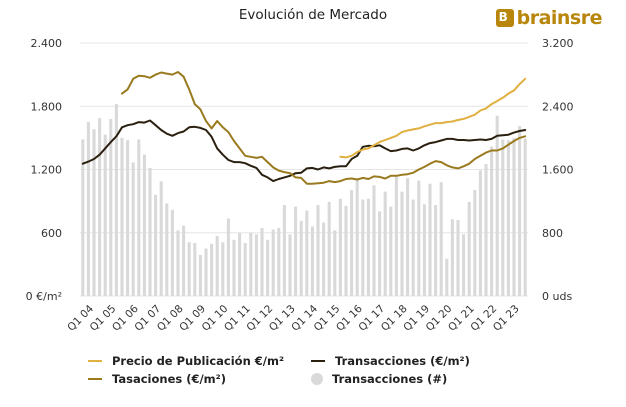 This screenshot has width=626, height=407. What do you see at coordinates (47, 43) in the screenshot?
I see `y-left-tick-label: 2.400` at bounding box center [47, 43].